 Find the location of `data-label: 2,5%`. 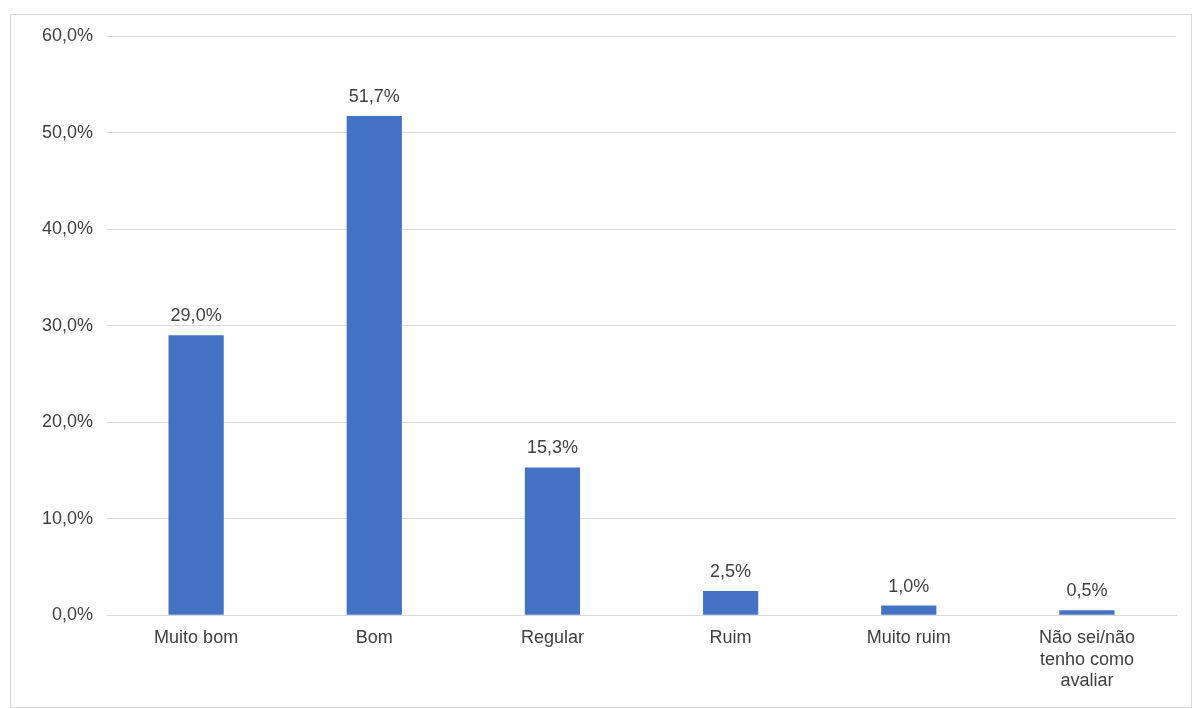

data-label: 2,5% is located at coordinates (731, 571).